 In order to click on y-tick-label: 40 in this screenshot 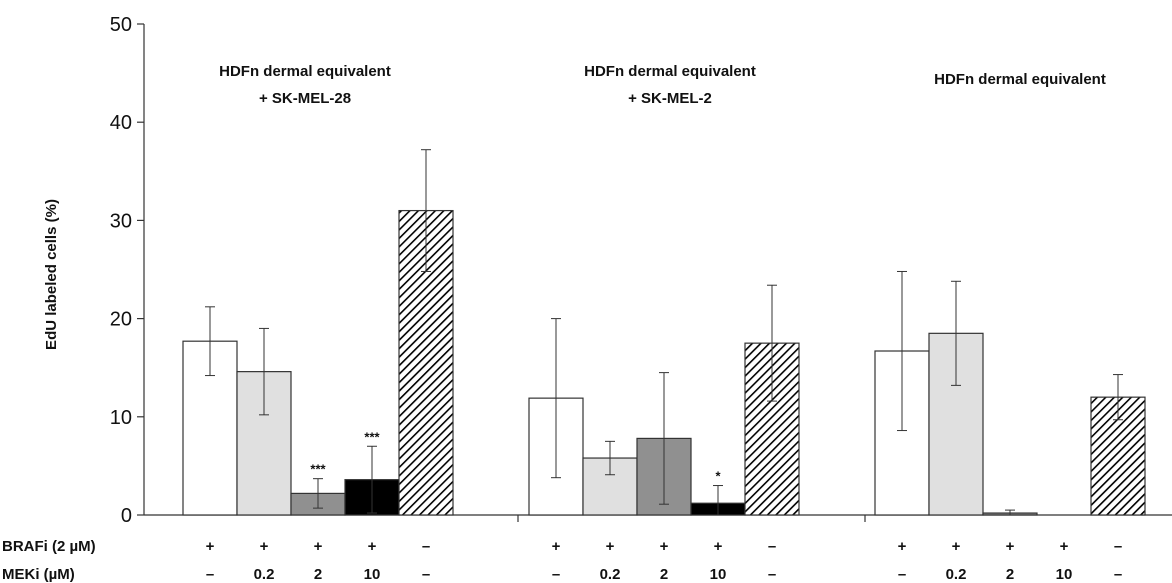, I will do `click(121, 123)`.